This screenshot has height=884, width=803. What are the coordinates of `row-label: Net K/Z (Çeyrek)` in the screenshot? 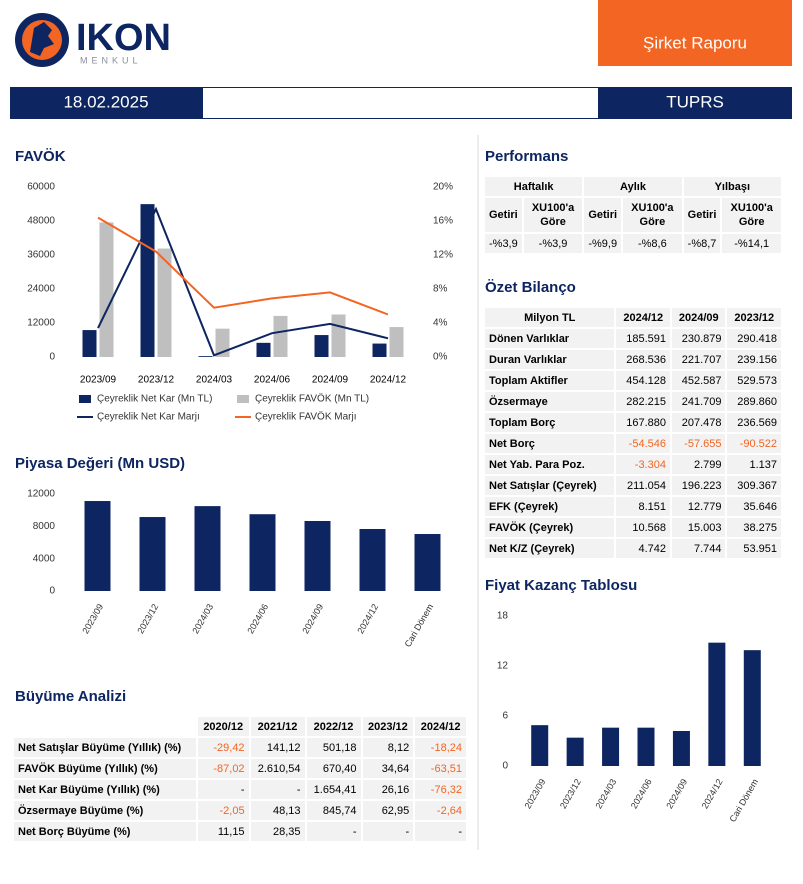 It's located at (550, 548).